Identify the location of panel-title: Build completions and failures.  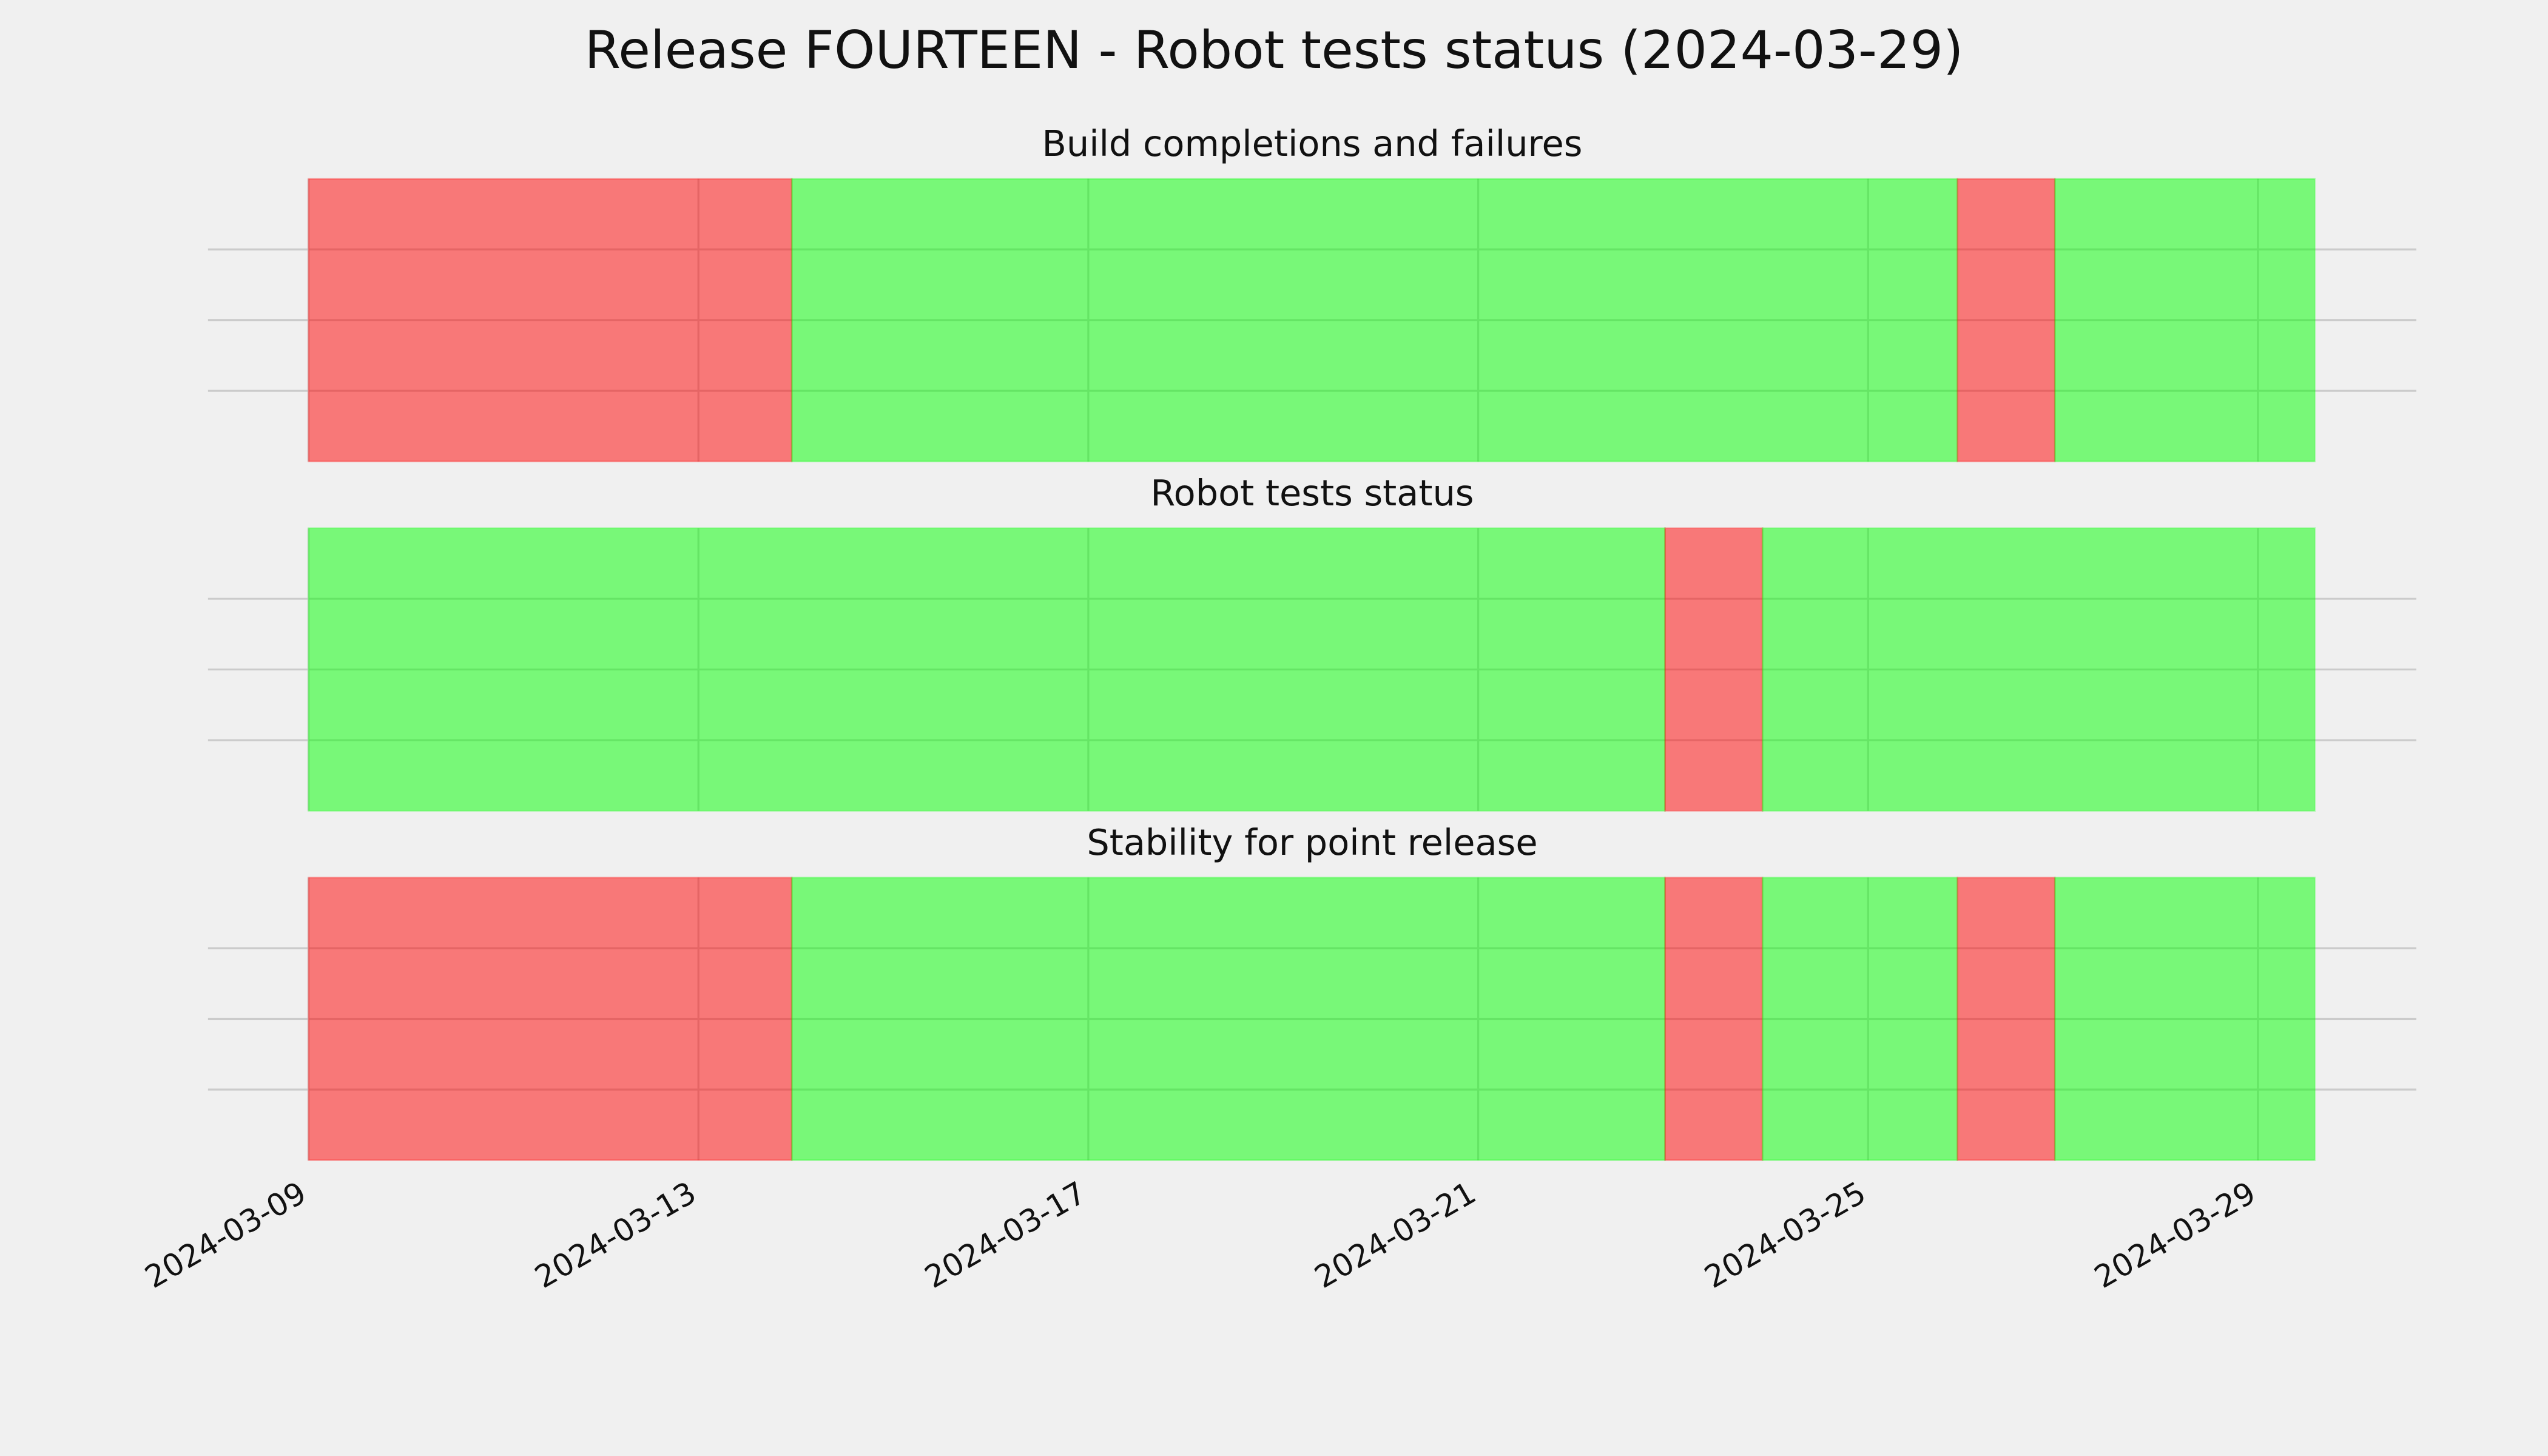
(1312, 143).